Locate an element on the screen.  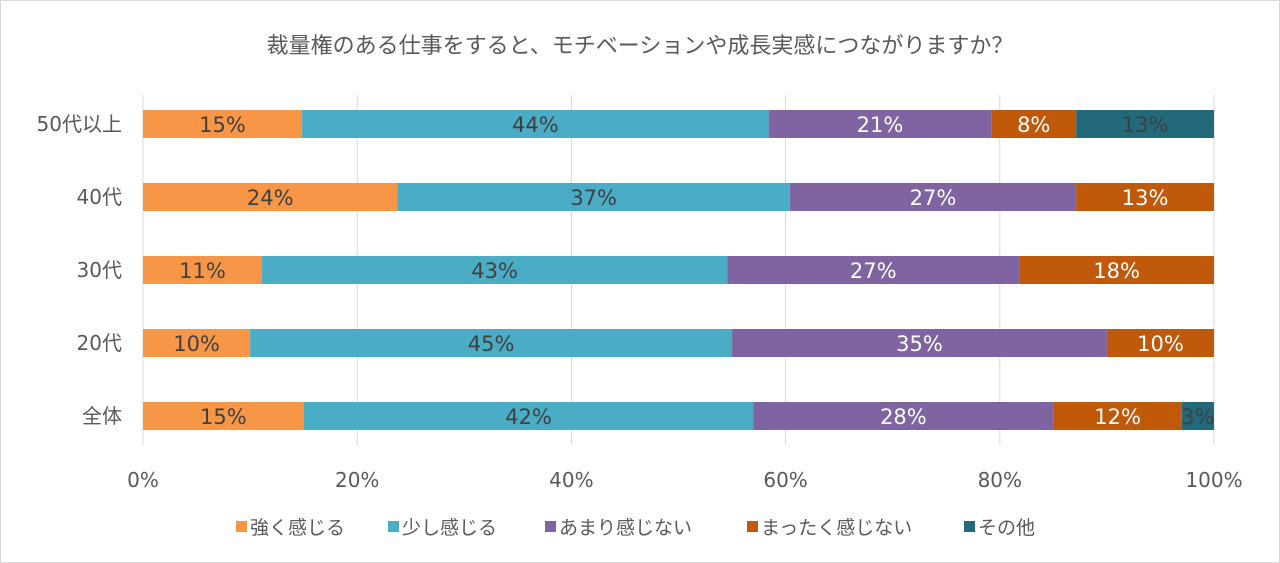
data-label: 43% is located at coordinates (494, 271).